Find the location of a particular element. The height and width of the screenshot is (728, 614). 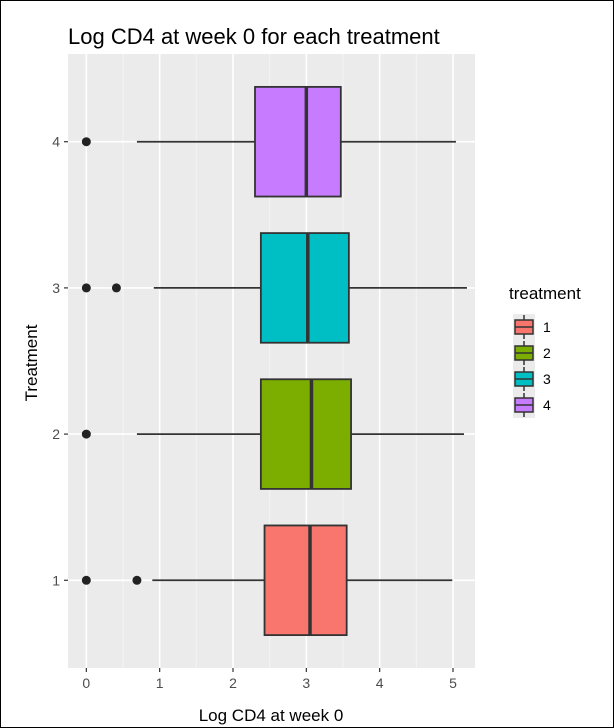

y-tick-label: 3 is located at coordinates (56, 288).